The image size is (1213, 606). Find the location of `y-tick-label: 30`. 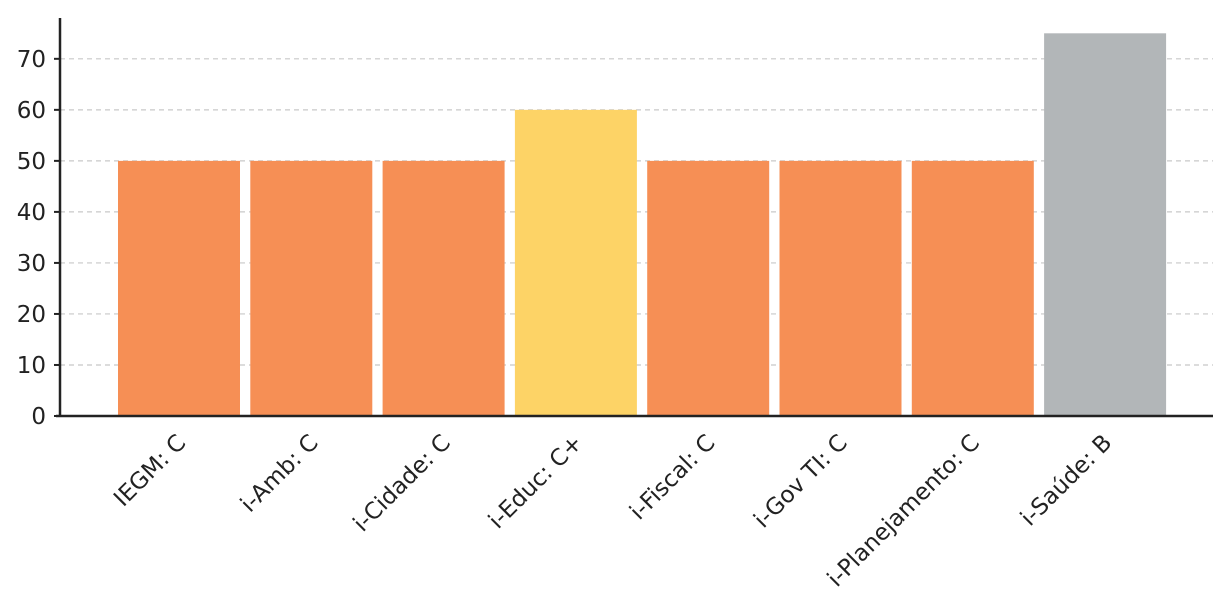

y-tick-label: 30 is located at coordinates (31, 264).